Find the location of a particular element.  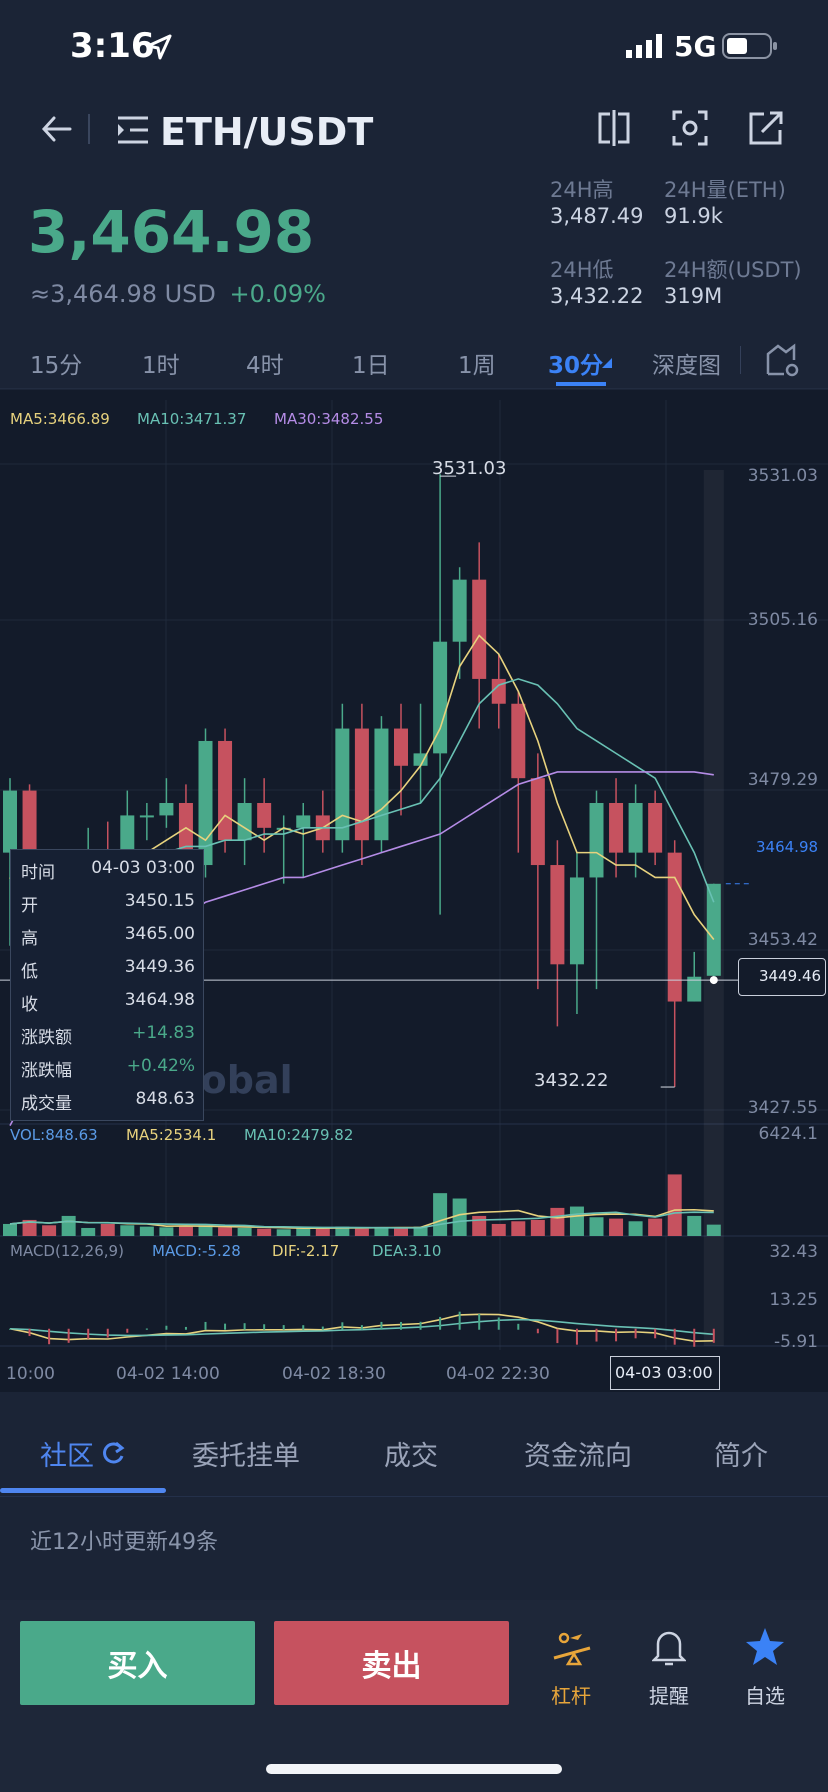

stat-low: 3,432.22 is located at coordinates (597, 296).